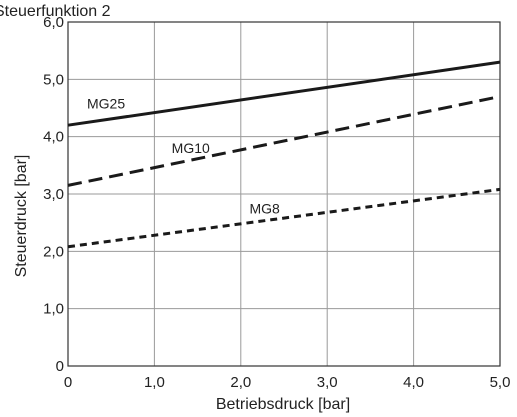 This screenshot has height=417, width=517. I want to click on y-tick-label: 4,0, so click(53, 137).